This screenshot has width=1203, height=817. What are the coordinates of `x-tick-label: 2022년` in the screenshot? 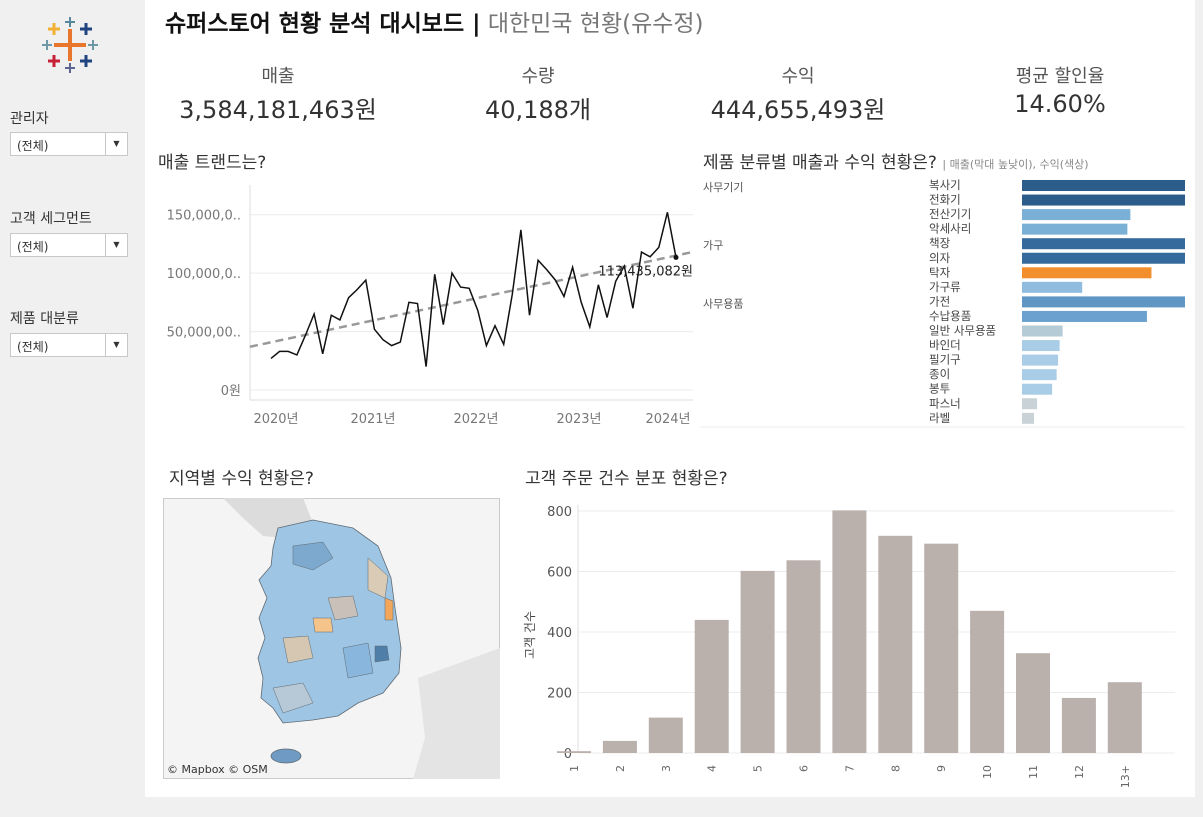 It's located at (475, 419).